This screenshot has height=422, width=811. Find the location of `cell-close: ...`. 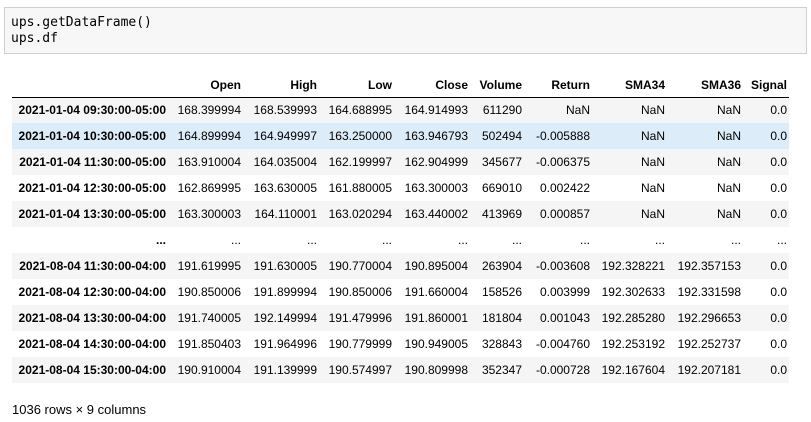

cell-close: ... is located at coordinates (462, 240).